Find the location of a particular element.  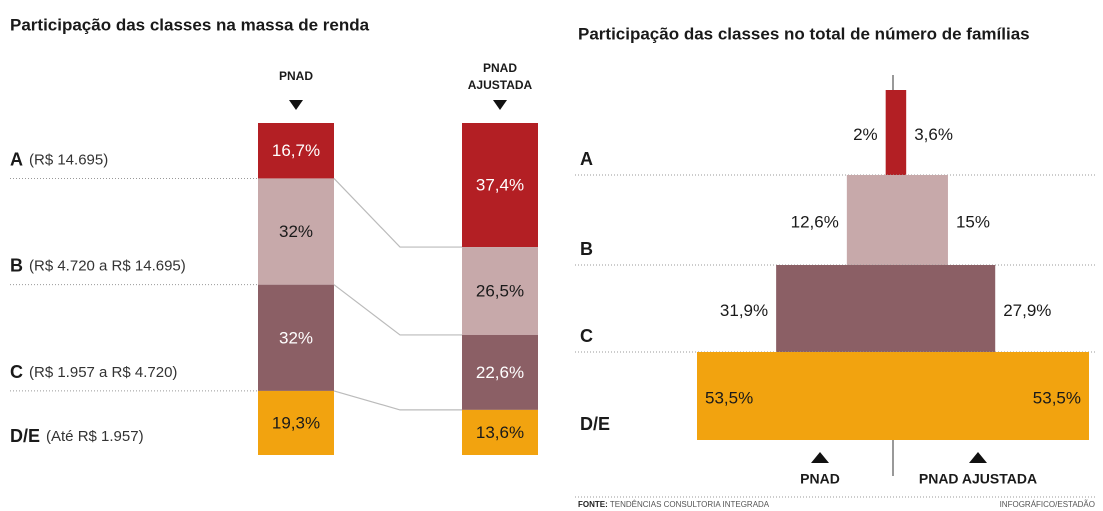

value-label: 13,6% is located at coordinates (500, 432).